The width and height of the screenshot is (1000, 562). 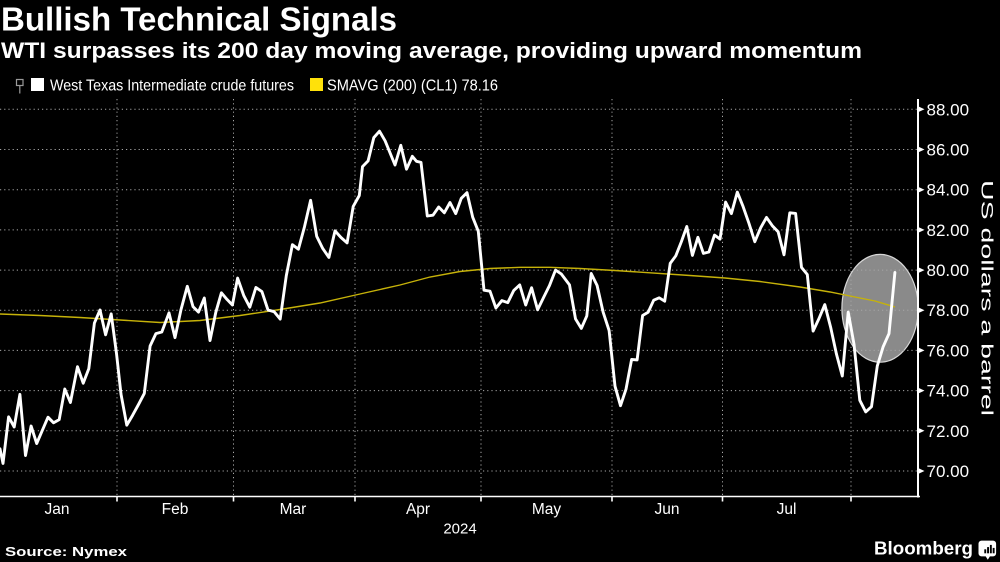 I want to click on svg-text: Jul, so click(x=787, y=509).